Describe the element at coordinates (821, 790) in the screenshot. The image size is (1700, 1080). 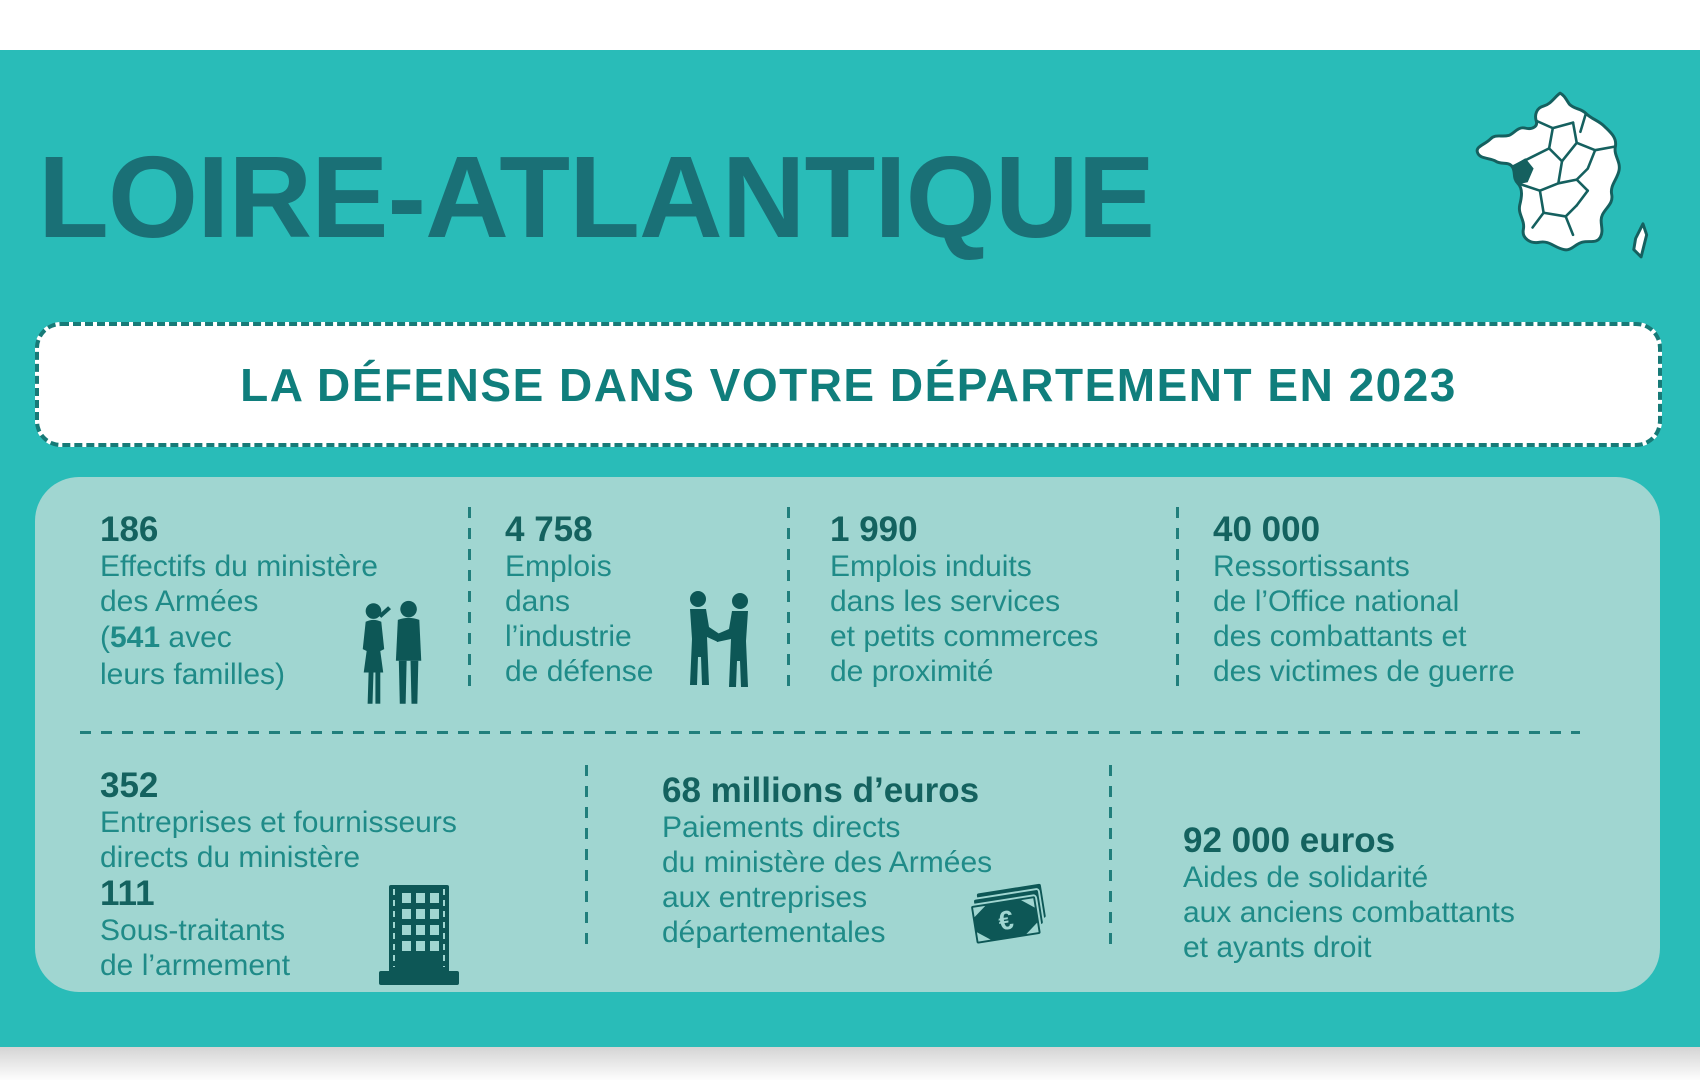
I see `stat-number: 68 millions d’euros` at that location.